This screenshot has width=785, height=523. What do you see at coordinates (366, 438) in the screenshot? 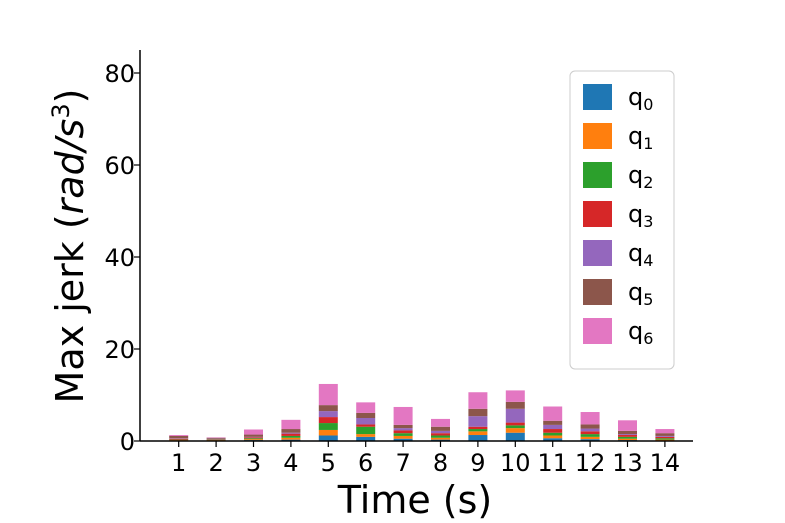
I see `bar-q0-t6` at bounding box center [366, 438].